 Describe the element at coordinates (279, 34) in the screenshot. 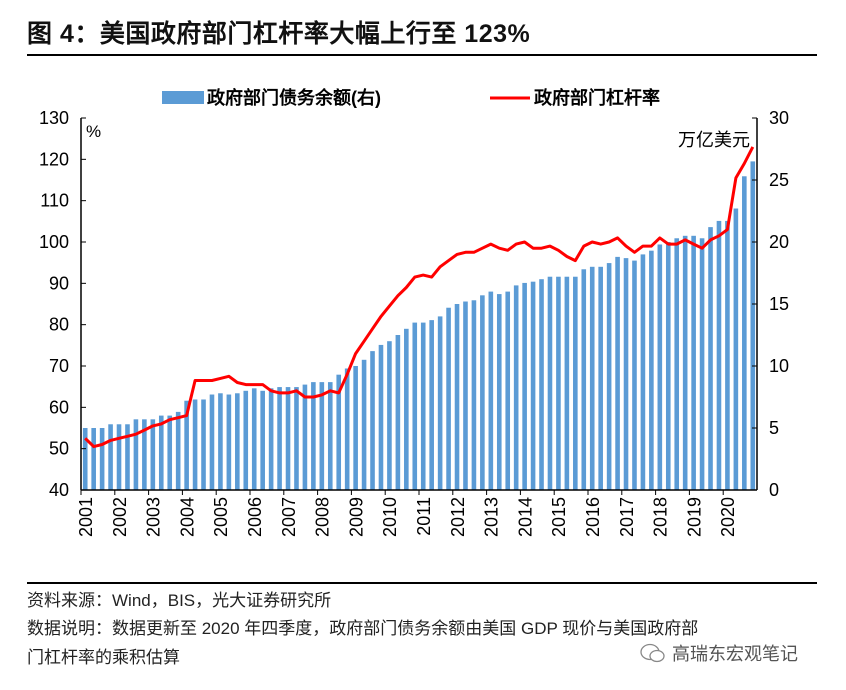

I see `figure-title: 图 4：美国政府部门杠杆率大幅上行至 123%` at that location.